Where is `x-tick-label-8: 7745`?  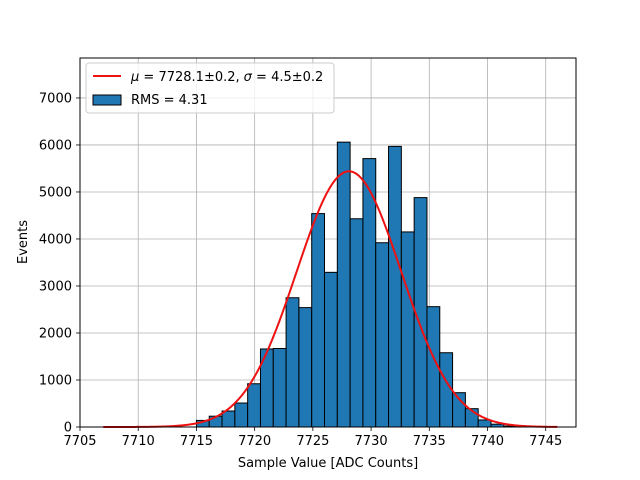 x-tick-label-8: 7745 is located at coordinates (545, 441).